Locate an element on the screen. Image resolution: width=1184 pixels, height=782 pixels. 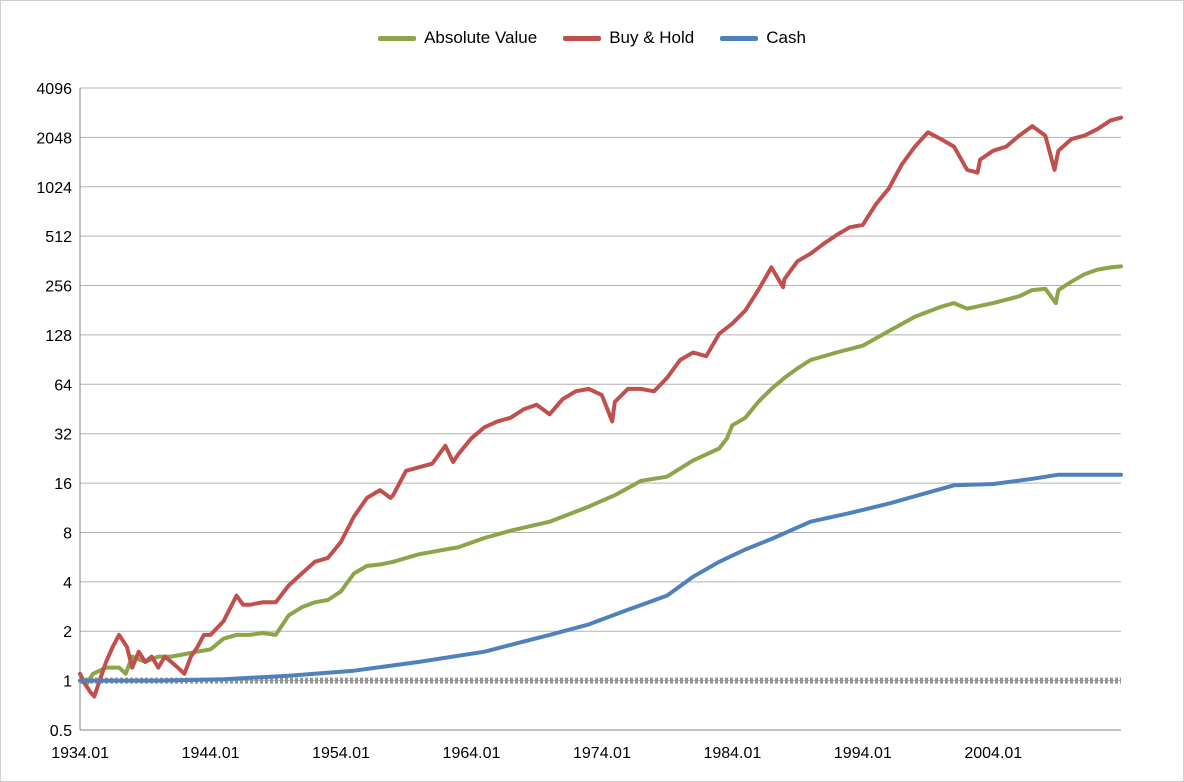
x-tick-label-2: 1954.01 is located at coordinates (341, 753).